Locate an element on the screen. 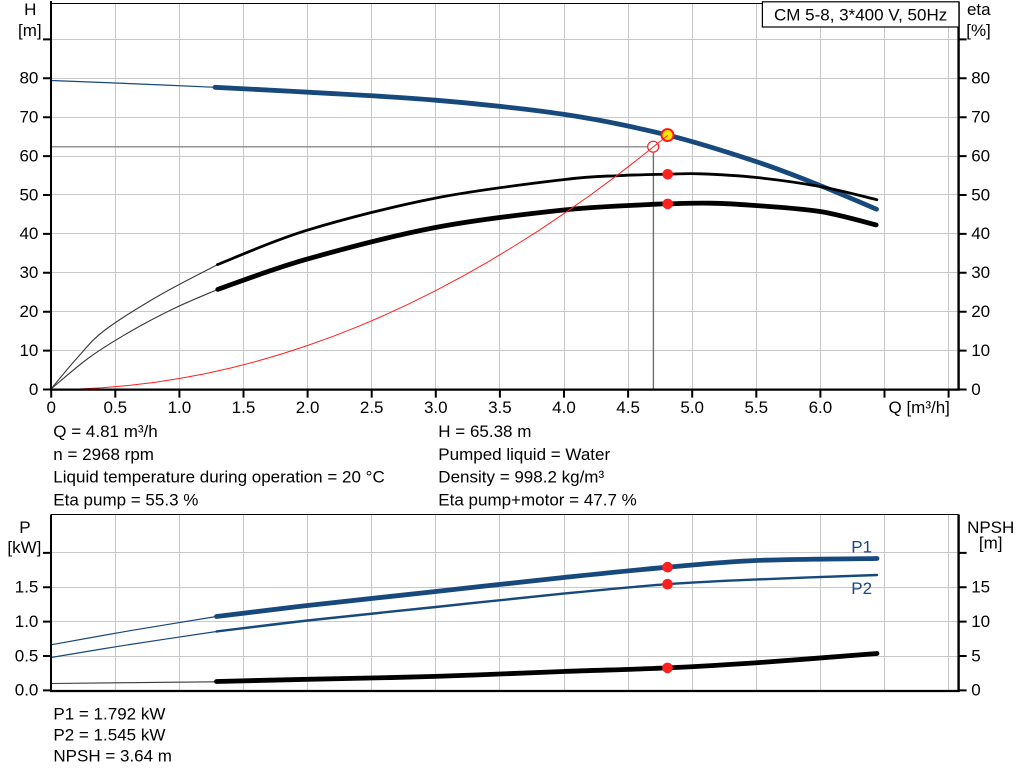  svg-text: Q = 4.81 m³/h is located at coordinates (105, 431).